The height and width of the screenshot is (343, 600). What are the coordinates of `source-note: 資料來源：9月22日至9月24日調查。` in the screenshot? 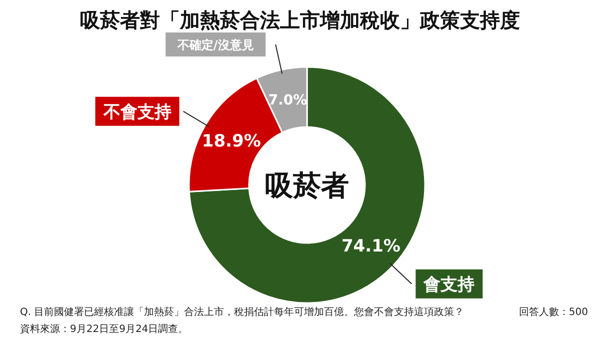 It's located at (104, 329).